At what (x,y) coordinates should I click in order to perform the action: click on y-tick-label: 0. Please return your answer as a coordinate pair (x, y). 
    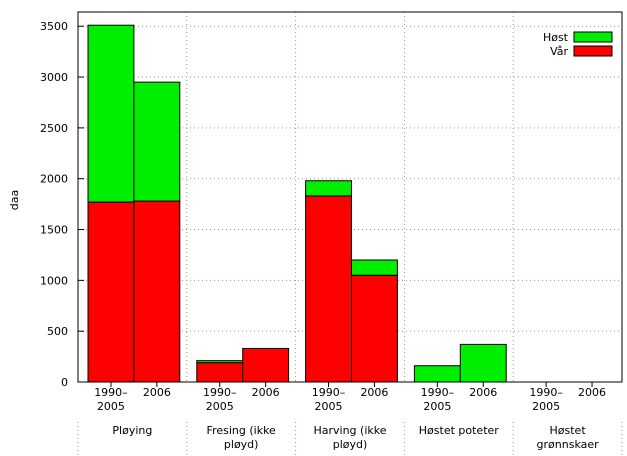
    Looking at the image, I should click on (64, 382).